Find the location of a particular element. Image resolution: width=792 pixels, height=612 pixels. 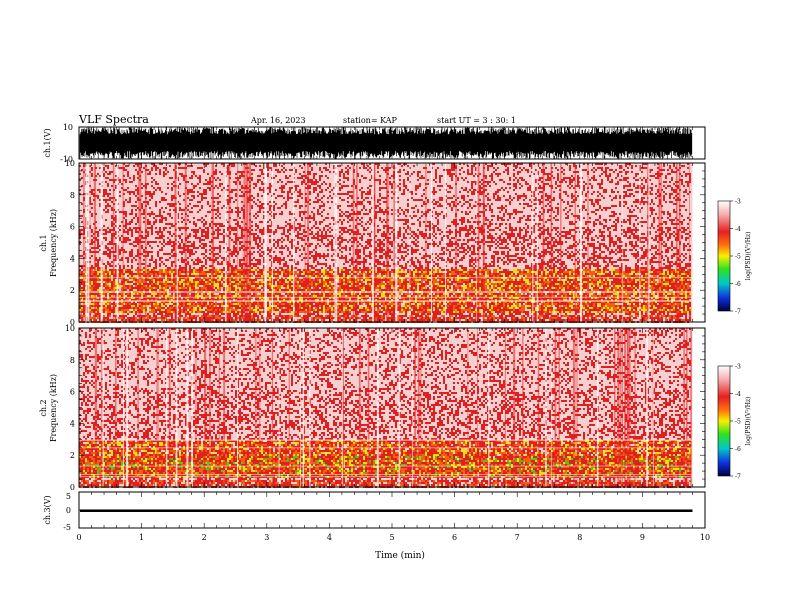

frequency-tick-label: 10 is located at coordinates (70, 328).